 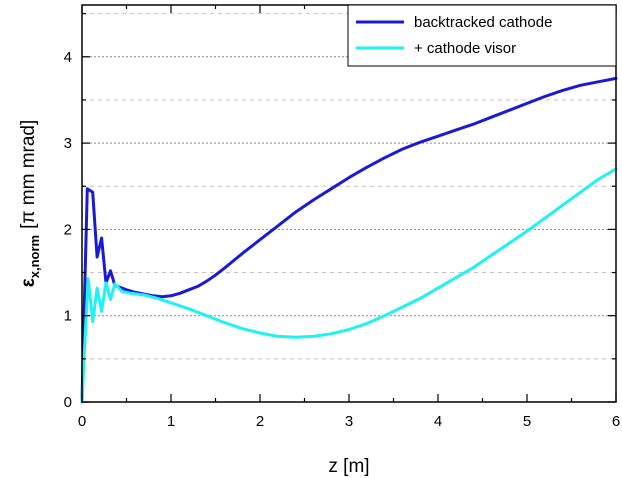 I want to click on x-tick-label: 5, so click(x=527, y=421).